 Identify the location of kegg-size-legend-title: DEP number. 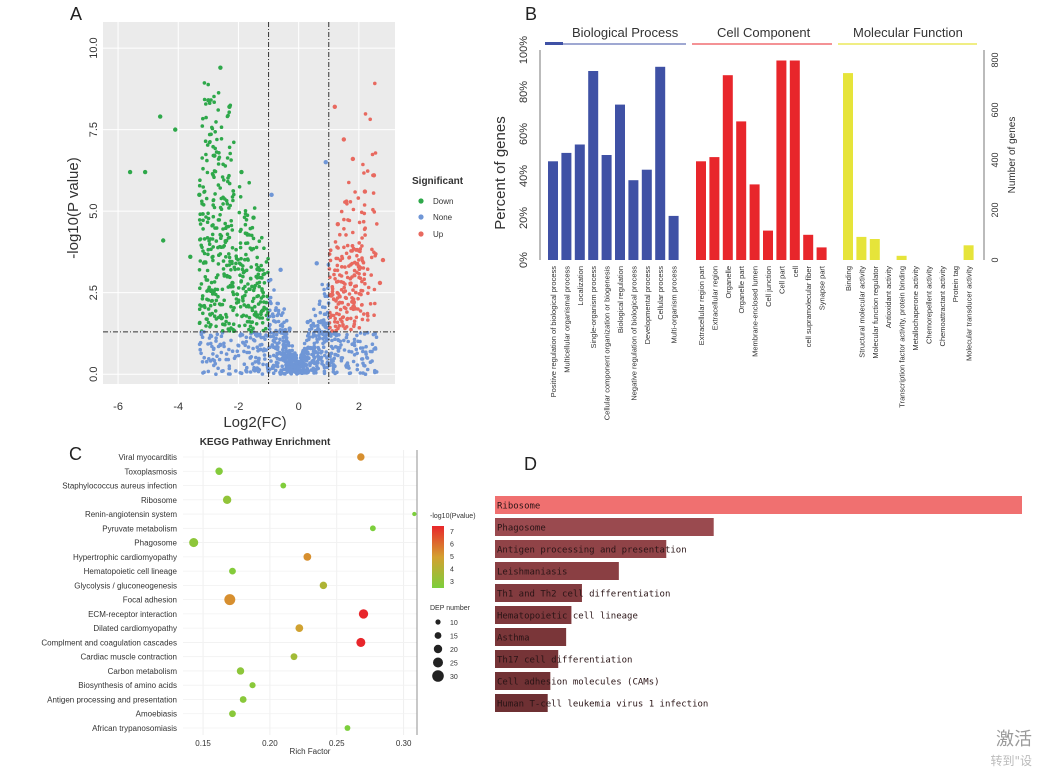
(450, 608).